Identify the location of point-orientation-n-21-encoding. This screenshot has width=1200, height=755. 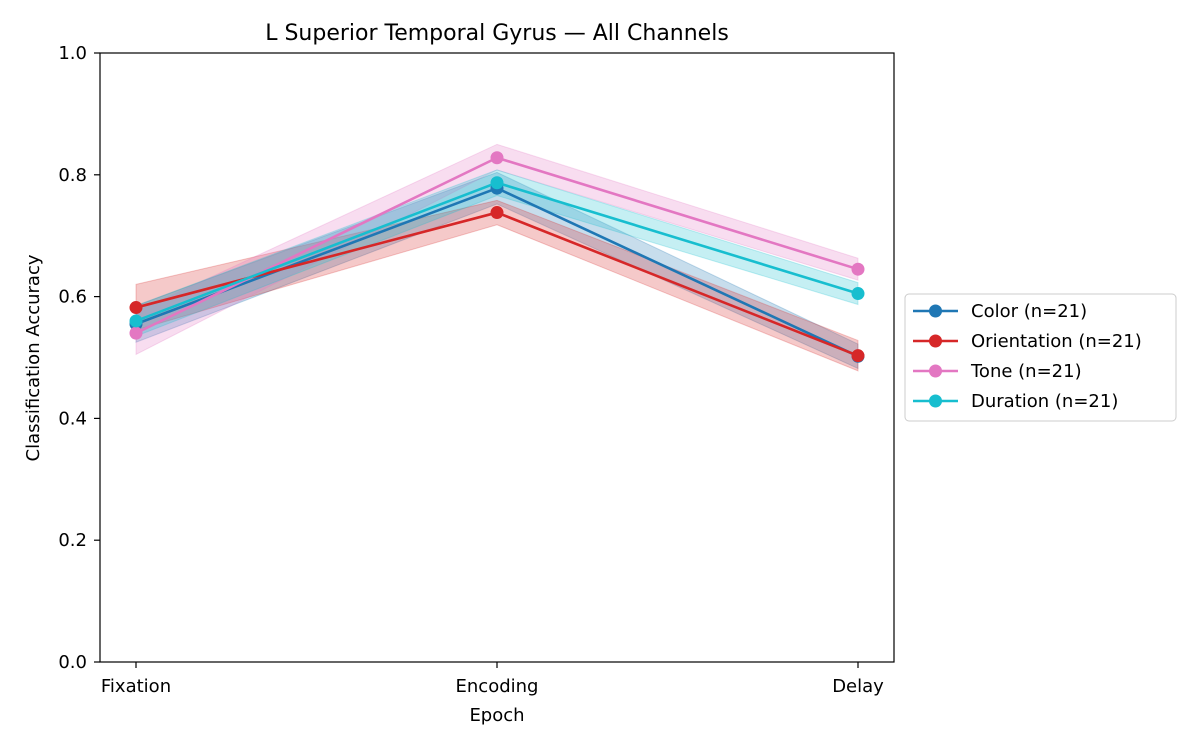
(497, 213).